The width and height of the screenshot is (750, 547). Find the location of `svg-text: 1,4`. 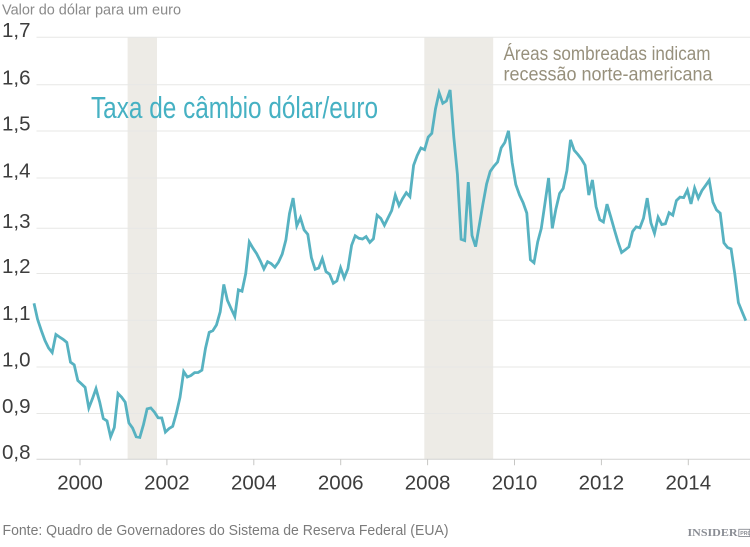

svg-text: 1,4 is located at coordinates (16, 171).